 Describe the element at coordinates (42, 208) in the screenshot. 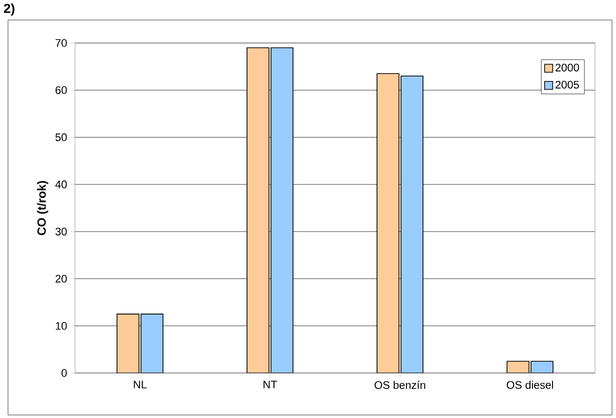

I see `y-axis-title: CO (t/rok)` at that location.